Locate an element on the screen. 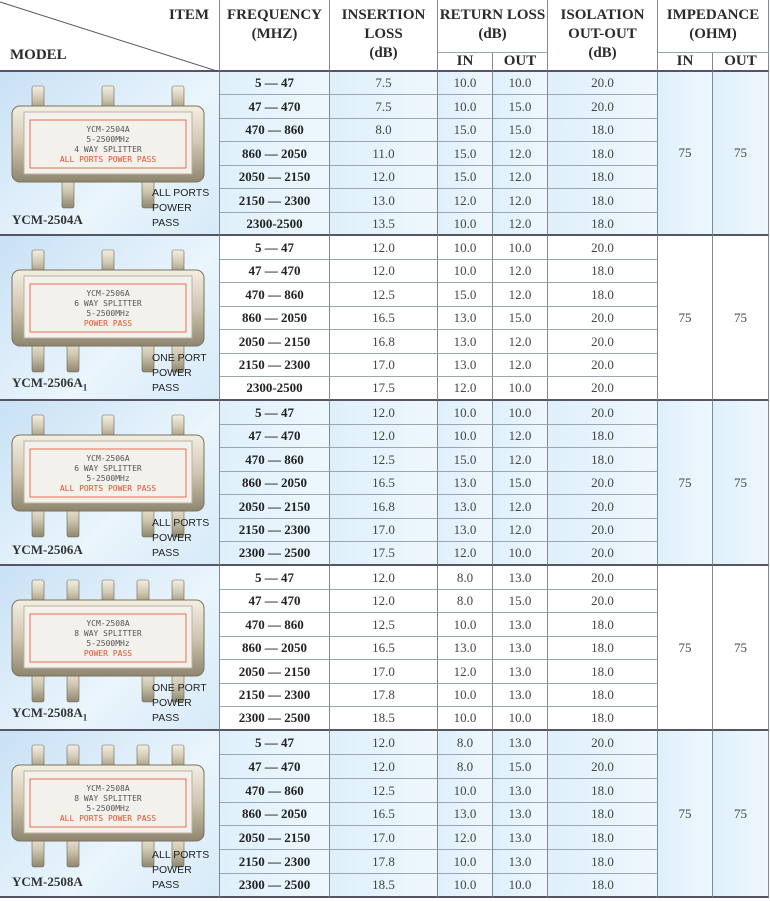  header-isolation: ISOLATION OUT-OUT (dB) is located at coordinates (603, 36).